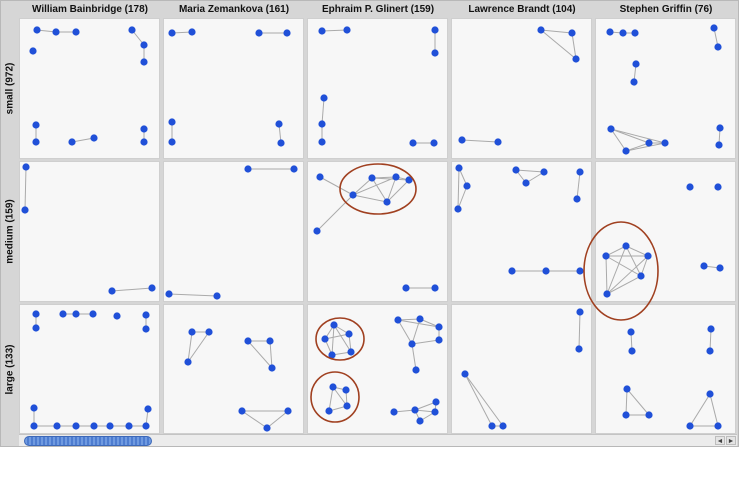 This screenshot has width=739, height=487. What do you see at coordinates (89, 231) in the screenshot?
I see `graph-cell-medium-bainbridge` at bounding box center [89, 231].